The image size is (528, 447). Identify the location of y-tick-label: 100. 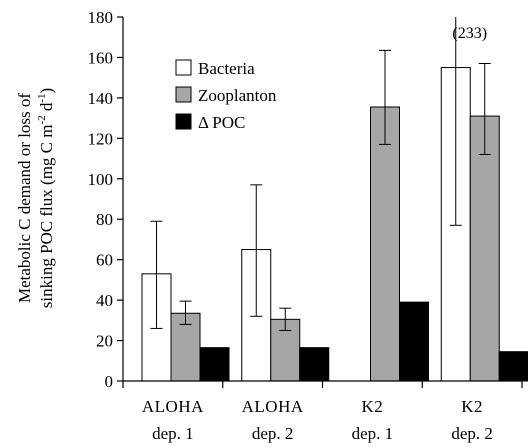
(101, 179).